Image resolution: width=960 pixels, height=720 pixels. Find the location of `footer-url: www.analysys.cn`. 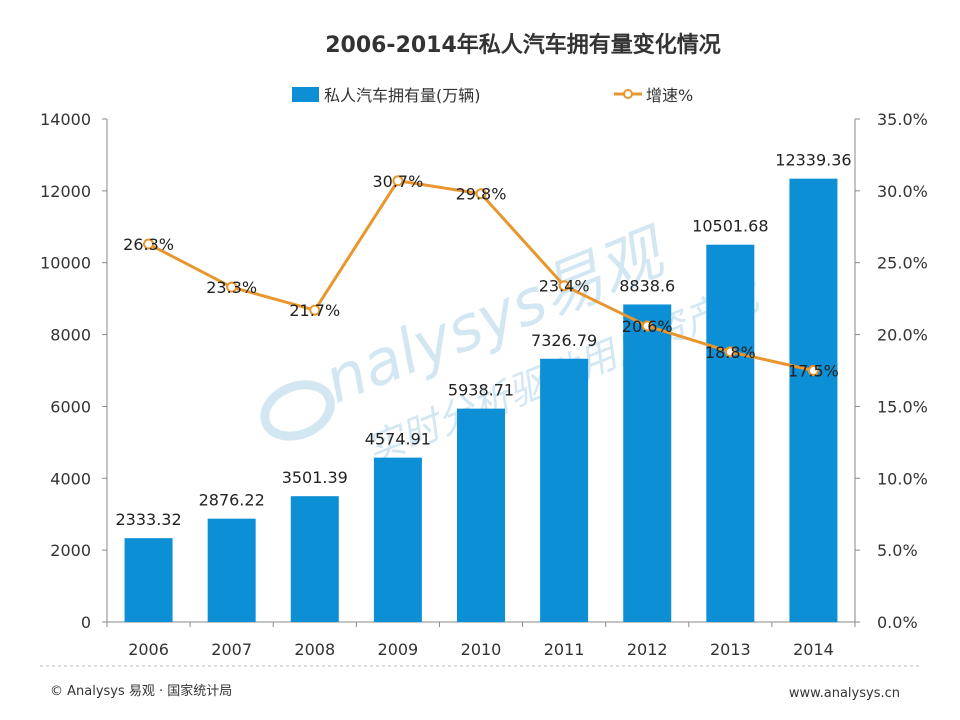

footer-url: www.analysys.cn is located at coordinates (844, 693).